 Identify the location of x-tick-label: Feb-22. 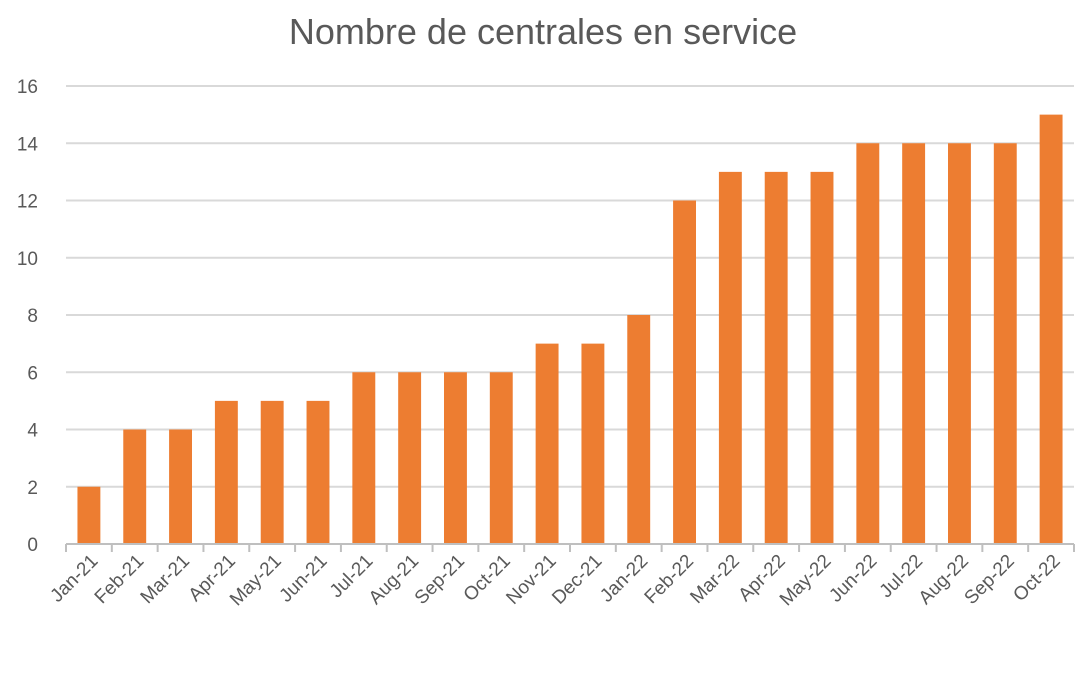
(669, 579).